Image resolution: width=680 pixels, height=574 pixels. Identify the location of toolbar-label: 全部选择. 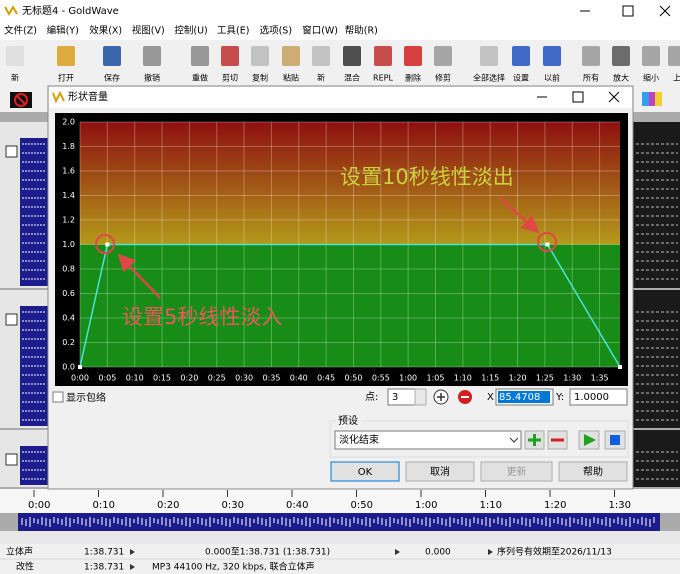
(489, 78).